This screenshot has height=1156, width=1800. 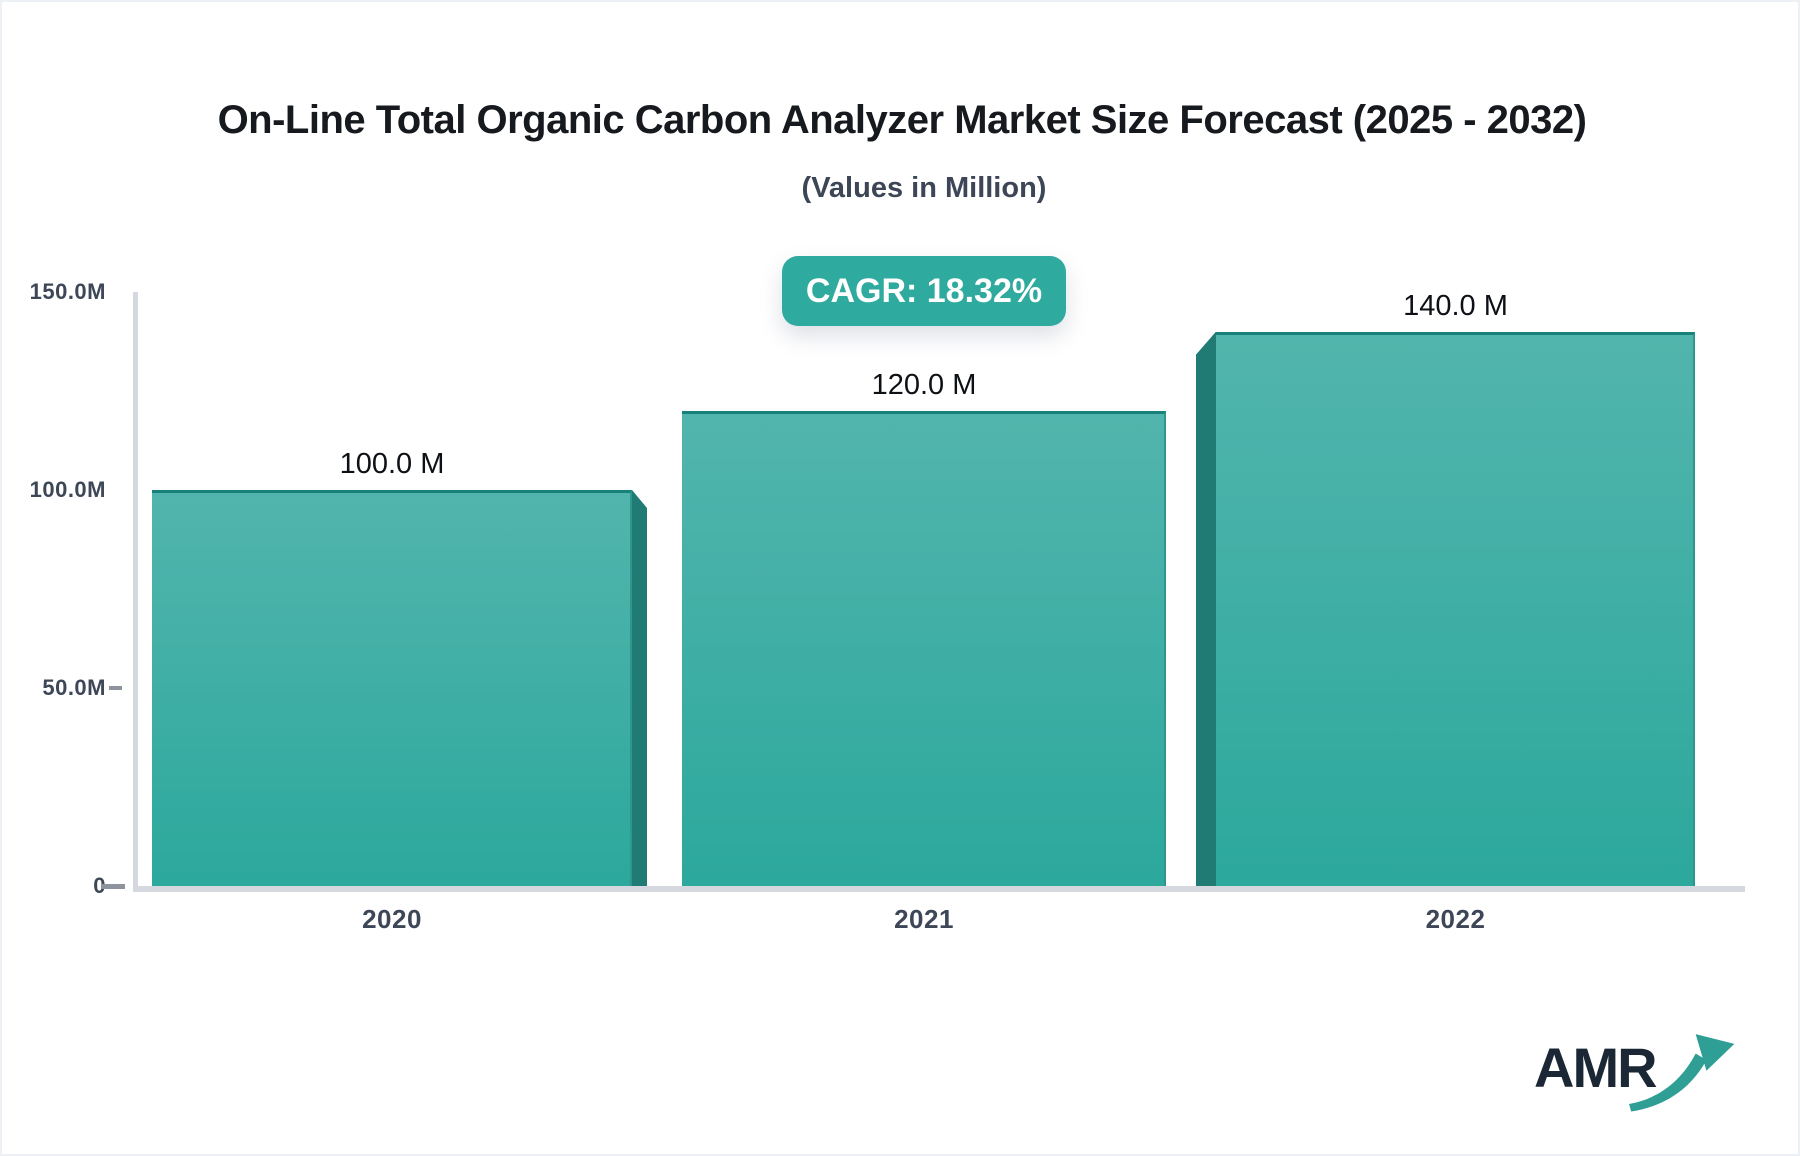 What do you see at coordinates (99, 885) in the screenshot?
I see `y-axis-tick-label: 0` at bounding box center [99, 885].